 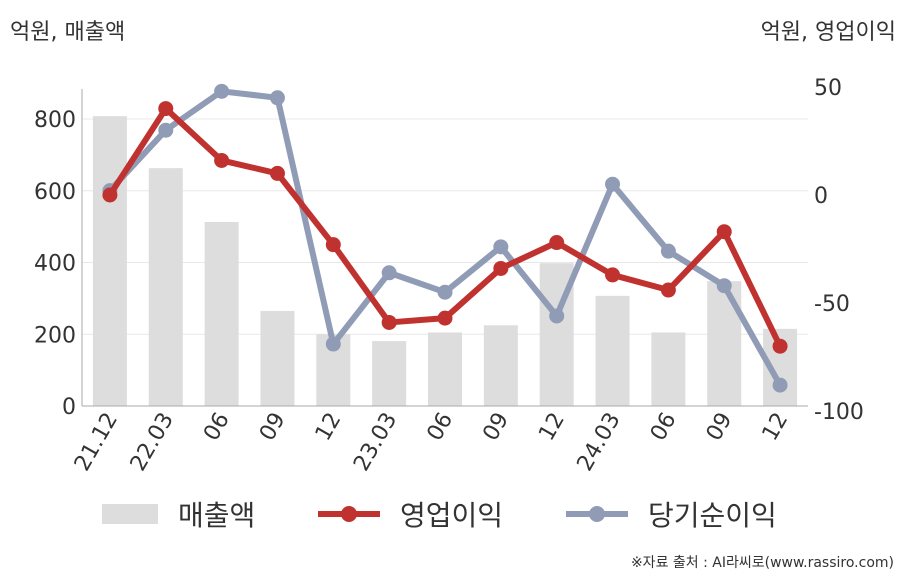 I want to click on legend-label-revenue: 매출액, so click(x=217, y=515).